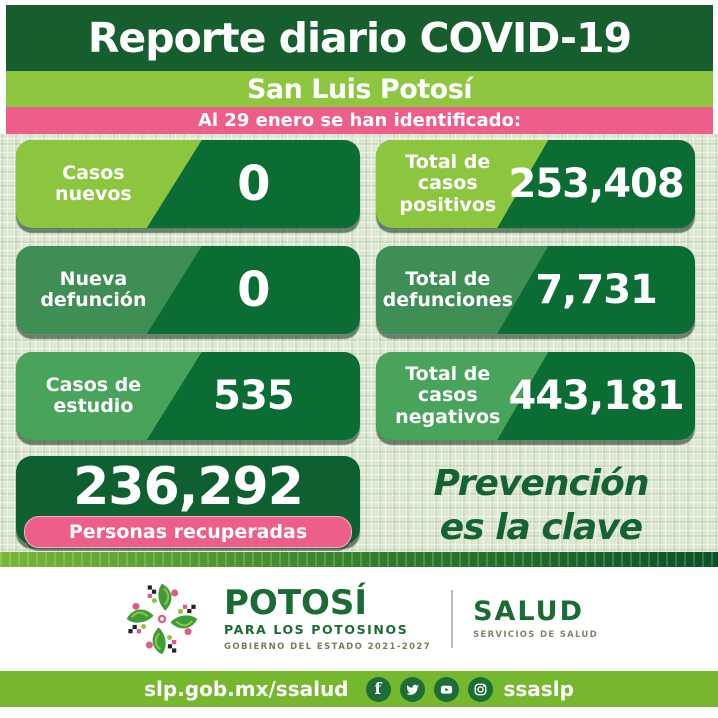 This screenshot has height=718, width=718. Describe the element at coordinates (480, 689) in the screenshot. I see `instagram-icon` at that location.